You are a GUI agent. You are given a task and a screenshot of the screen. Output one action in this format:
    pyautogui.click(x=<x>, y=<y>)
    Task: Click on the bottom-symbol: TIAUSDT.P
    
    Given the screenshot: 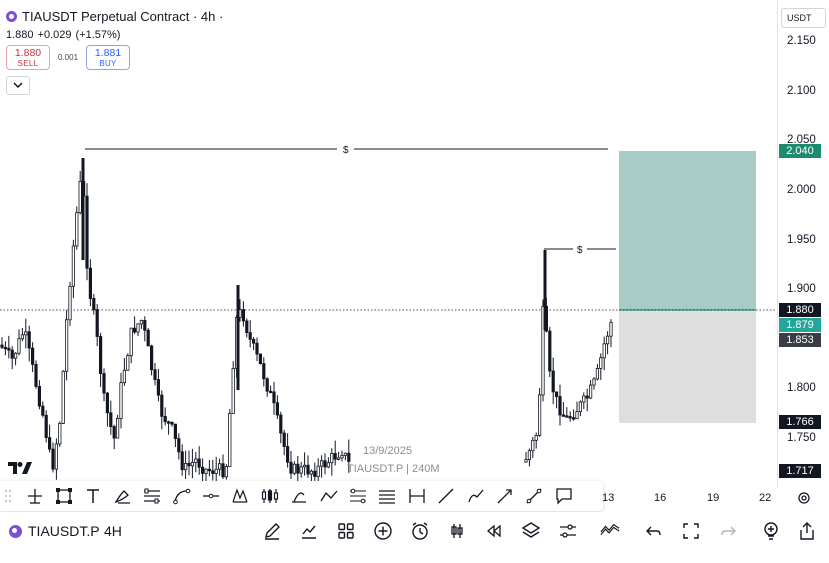 What is the action you would take?
    pyautogui.click(x=64, y=531)
    